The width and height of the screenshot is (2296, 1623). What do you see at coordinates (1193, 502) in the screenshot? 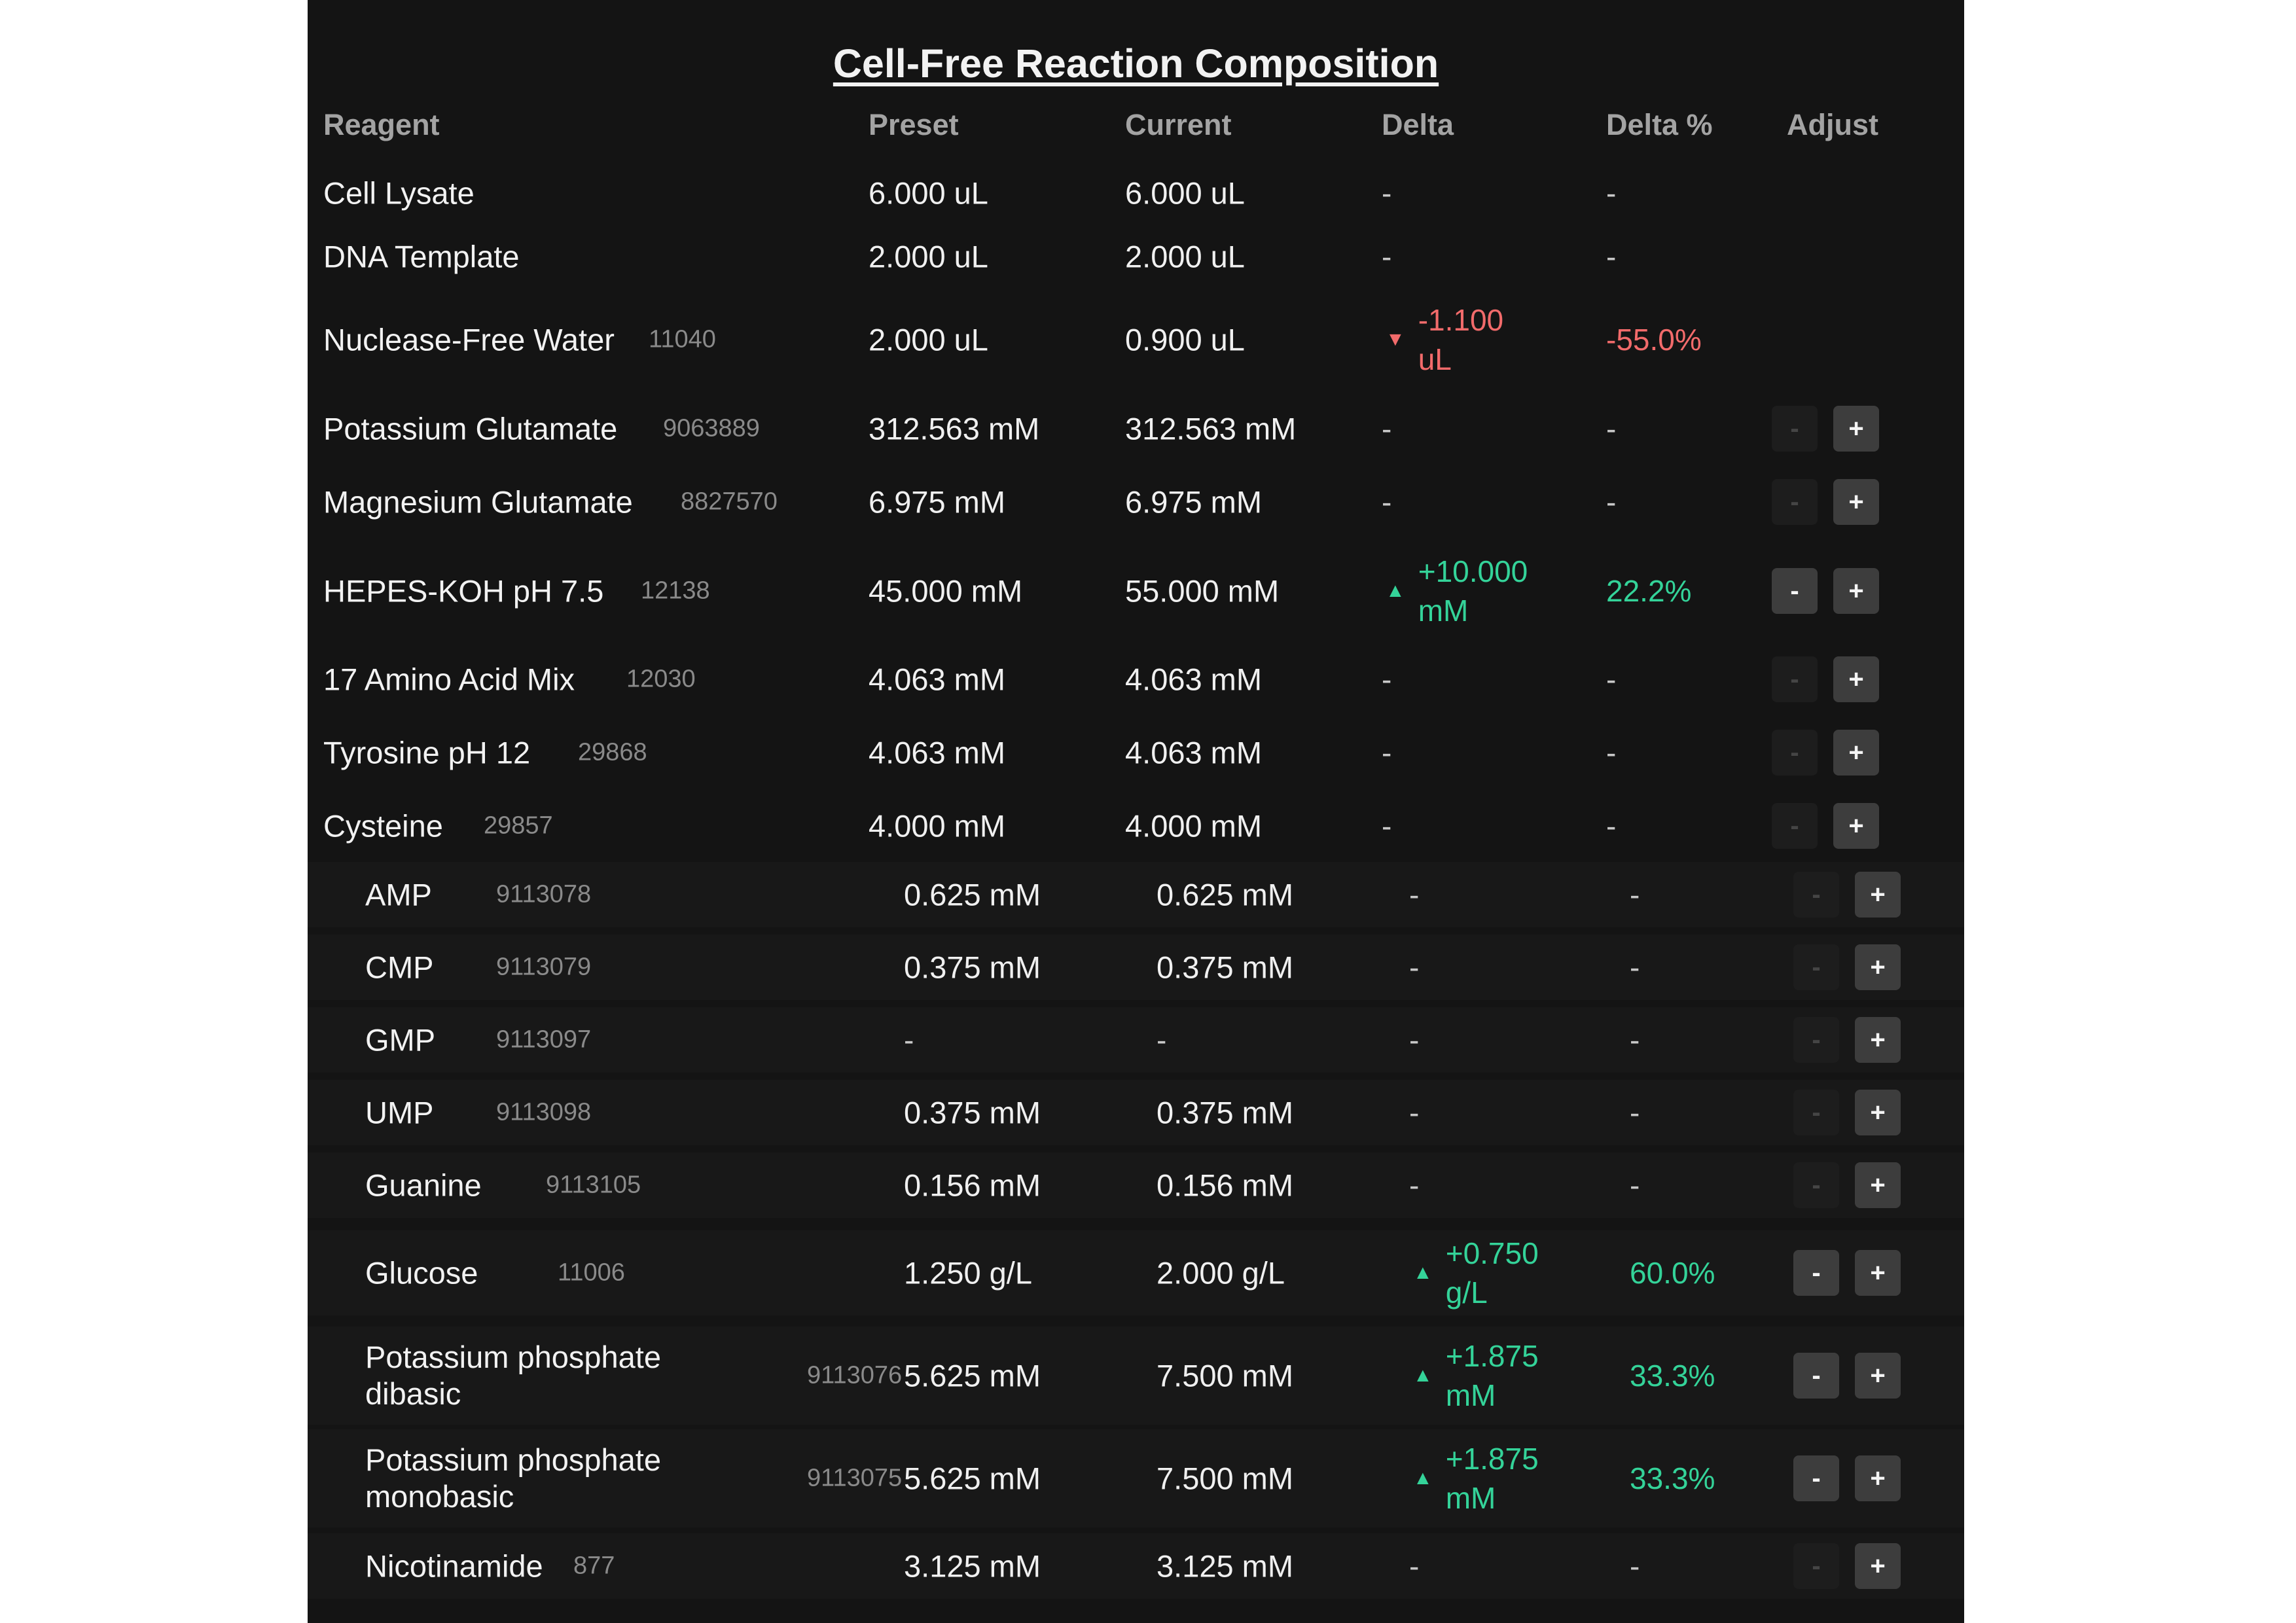
I see `current-value: 6.975 mM` at bounding box center [1193, 502].